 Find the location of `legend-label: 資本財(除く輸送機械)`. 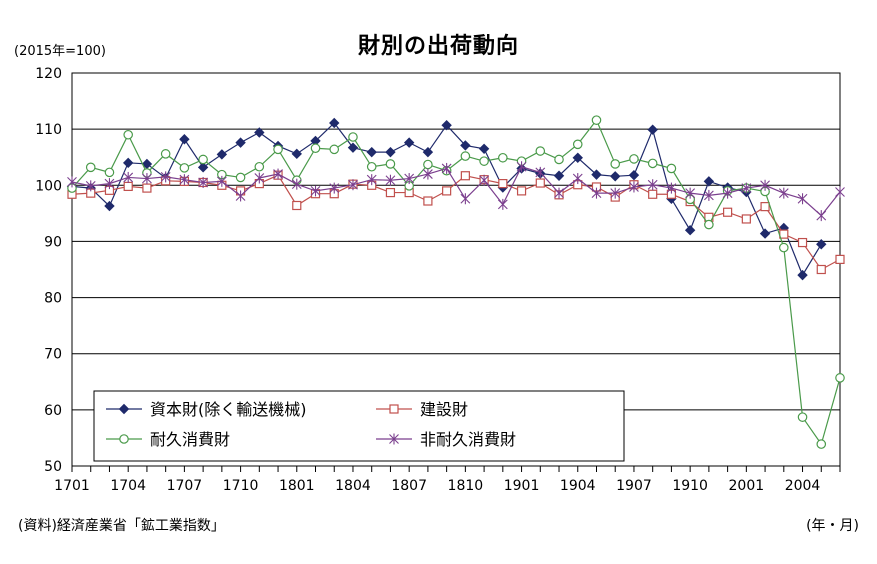

legend-label: 資本財(除く輸送機械) is located at coordinates (228, 409).